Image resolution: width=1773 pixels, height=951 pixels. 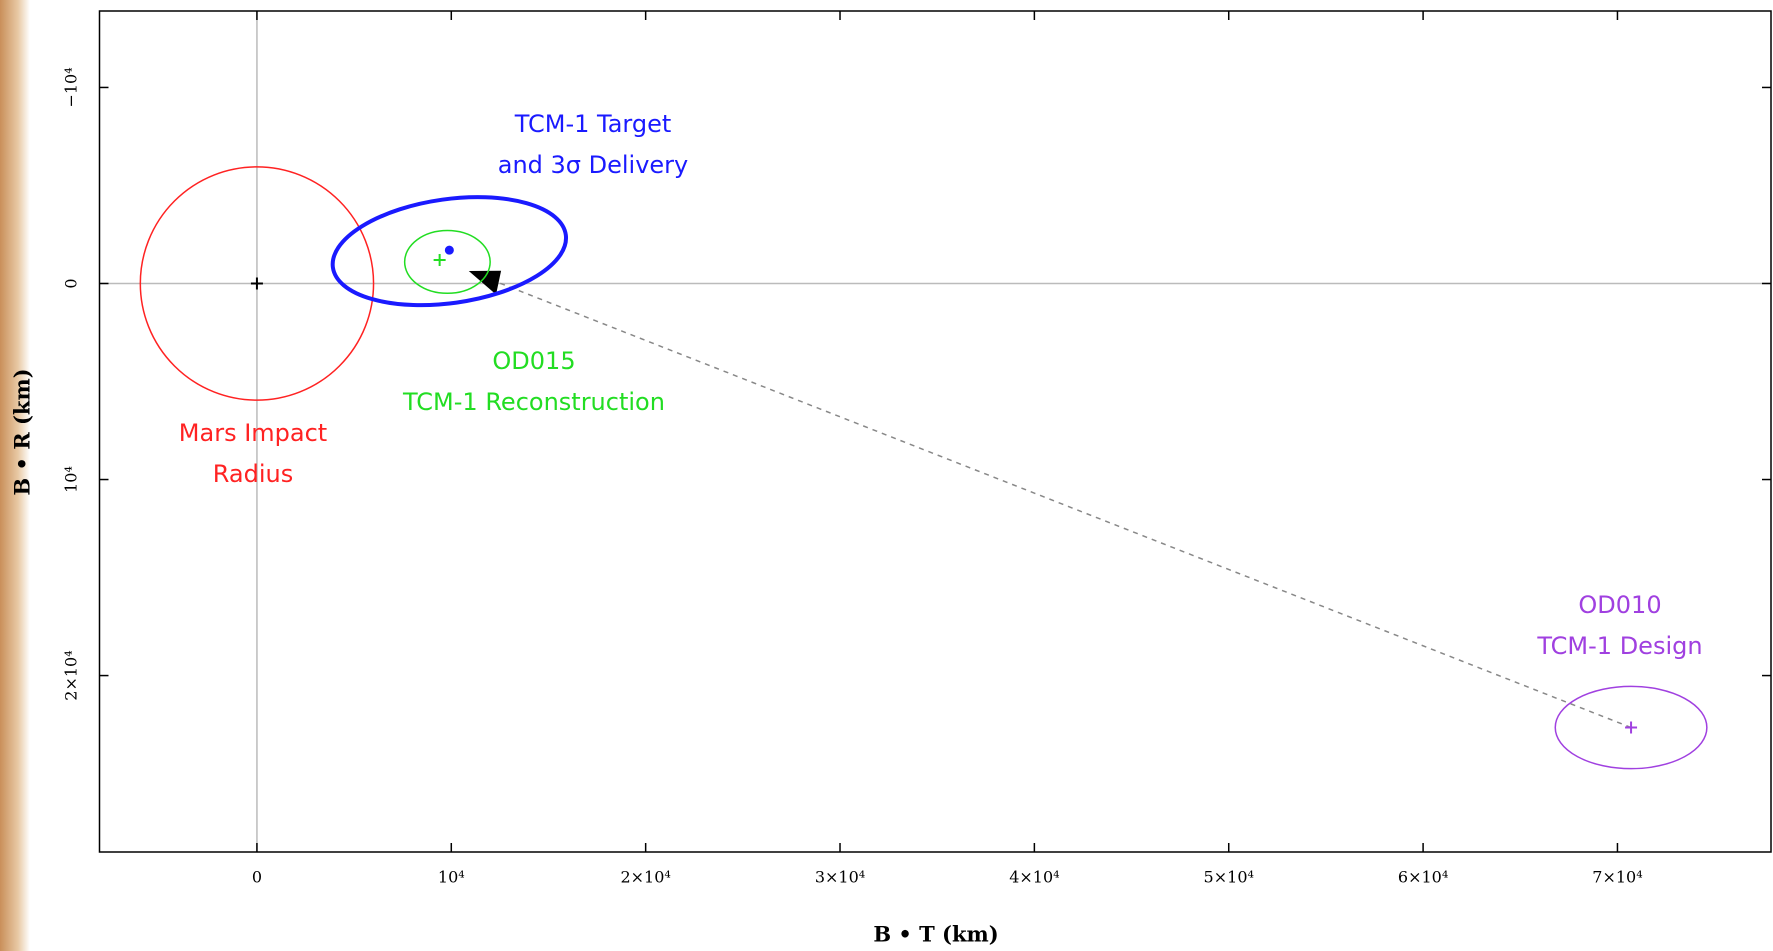 I want to click on y-tick-label: 10⁴, so click(x=71, y=479).